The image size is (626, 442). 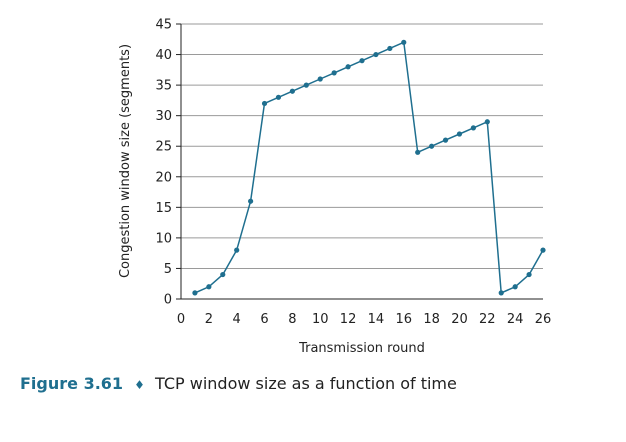 I want to click on y-tick-labels: 0 5 10 15 20 25 30 35 40 45, so click(x=163, y=163).